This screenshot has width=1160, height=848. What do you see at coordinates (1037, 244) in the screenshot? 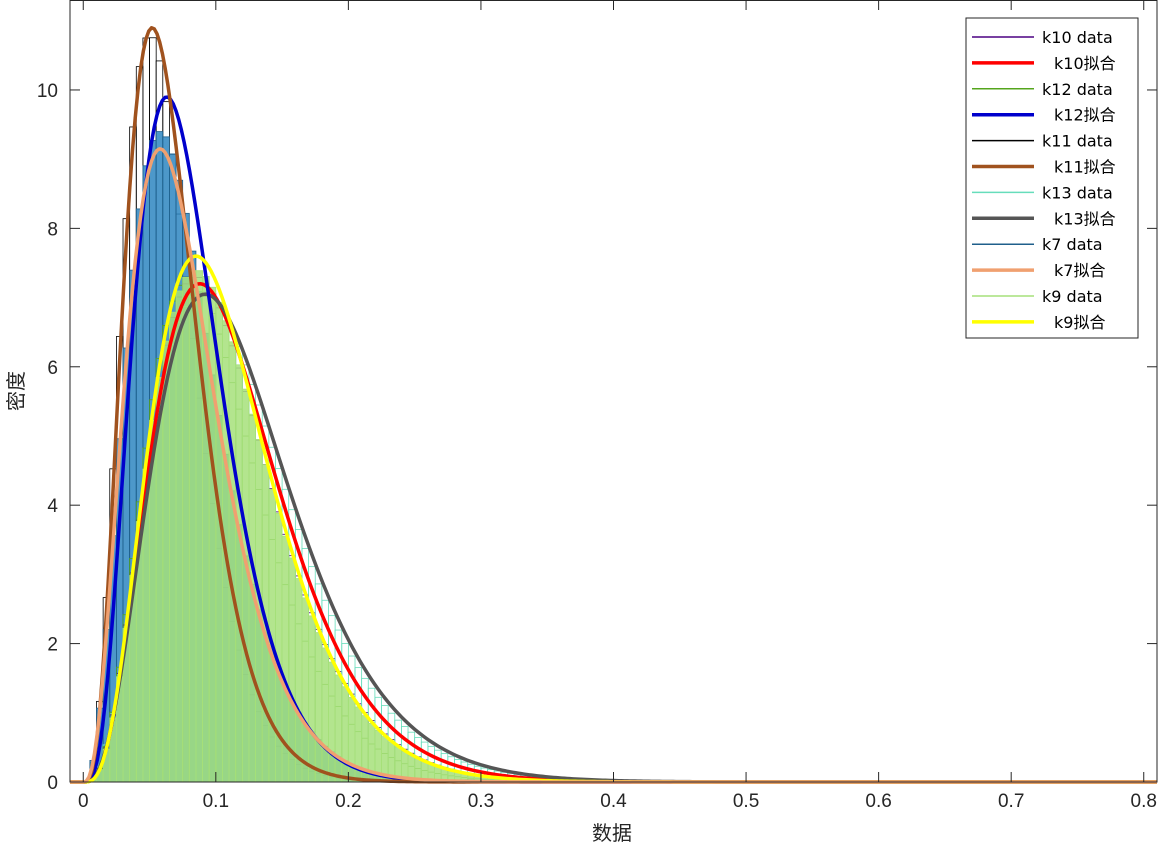
I see `legend-entry: k7 data` at bounding box center [1037, 244].